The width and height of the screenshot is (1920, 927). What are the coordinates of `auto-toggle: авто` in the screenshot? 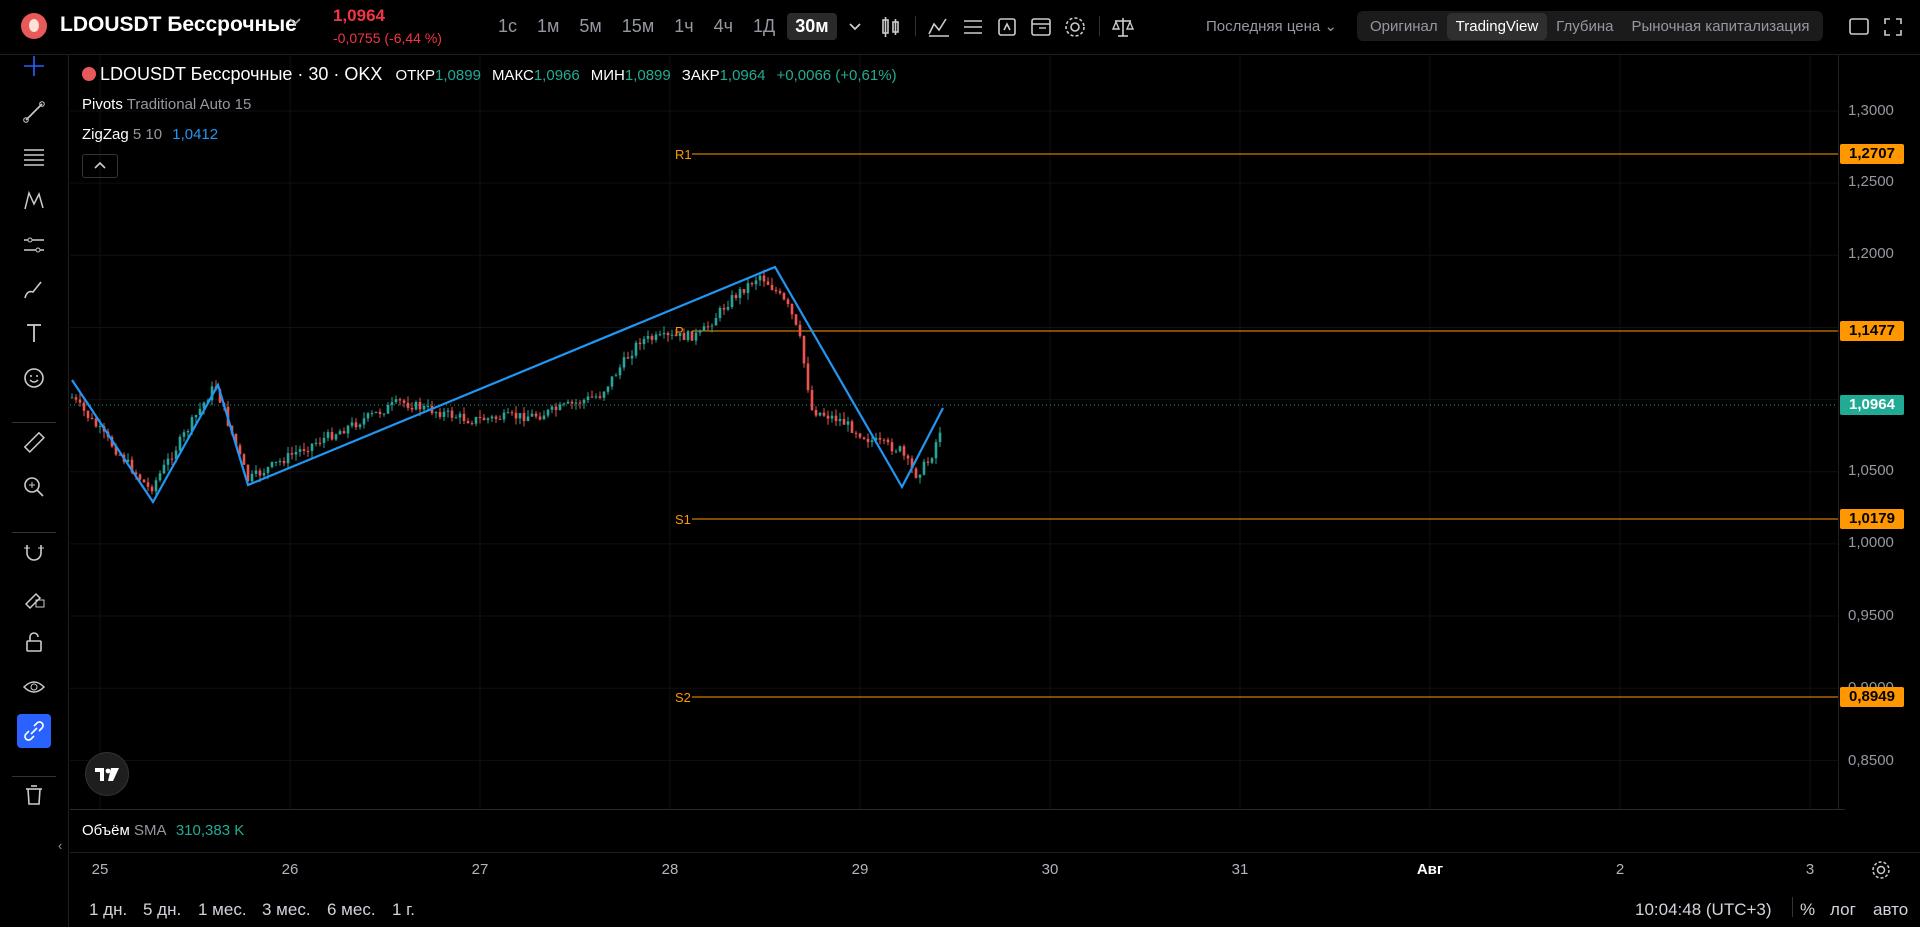 It's located at (1891, 909).